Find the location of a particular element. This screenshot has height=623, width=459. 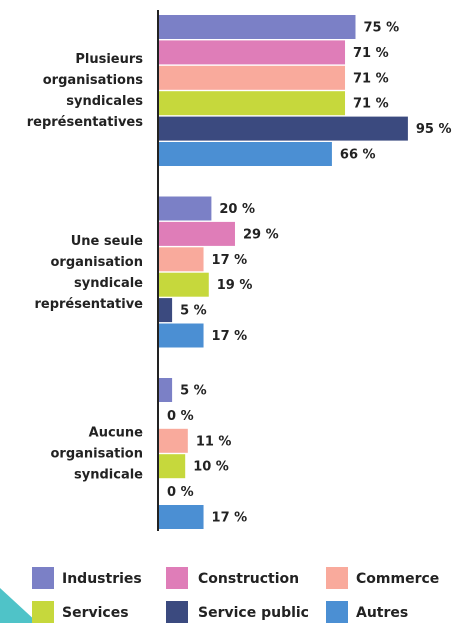

legend-label: Autres is located at coordinates (382, 613).